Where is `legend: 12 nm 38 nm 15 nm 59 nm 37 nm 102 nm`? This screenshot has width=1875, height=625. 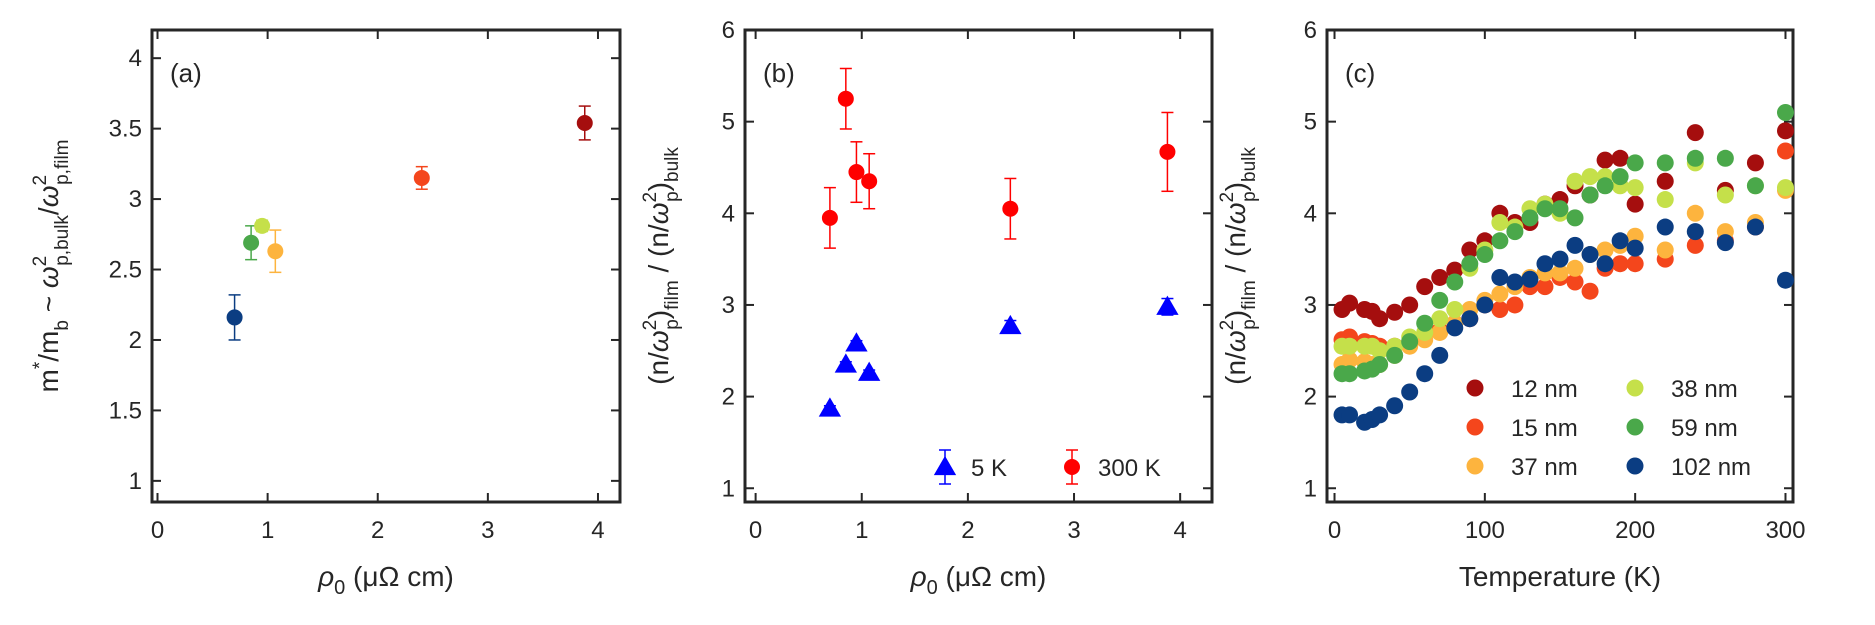
legend: 12 nm 38 nm 15 nm 59 nm 37 nm 102 nm is located at coordinates (1608, 428).